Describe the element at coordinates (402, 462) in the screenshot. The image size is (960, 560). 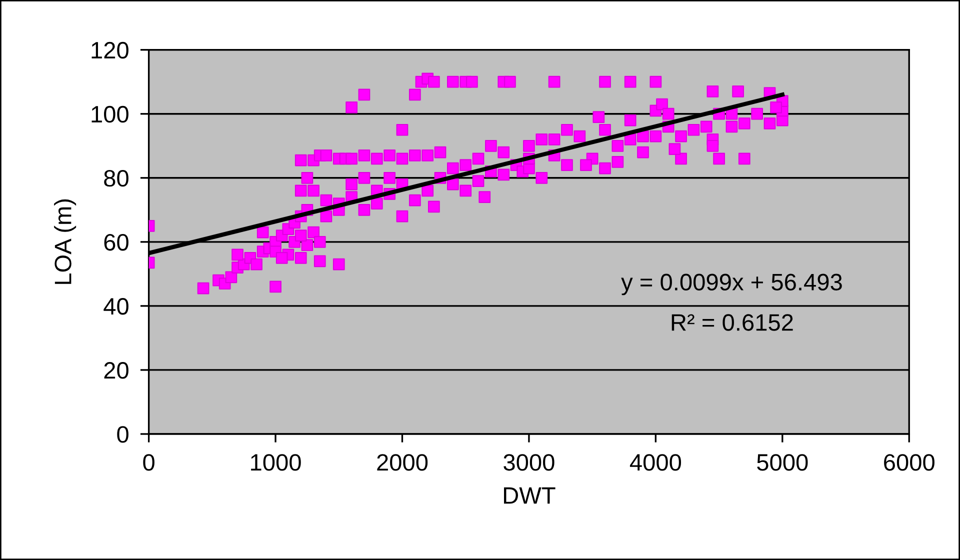
I see `x-tick-label: 2000` at that location.